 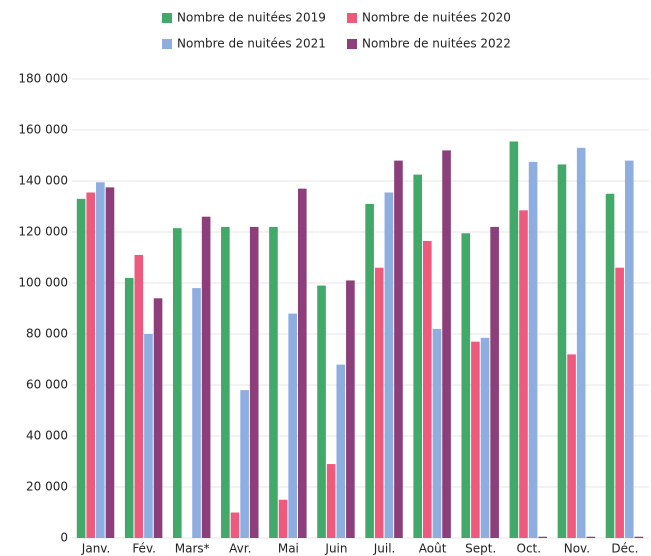 What do you see at coordinates (43, 181) in the screenshot?
I see `y-tick-label: 140 000` at bounding box center [43, 181].